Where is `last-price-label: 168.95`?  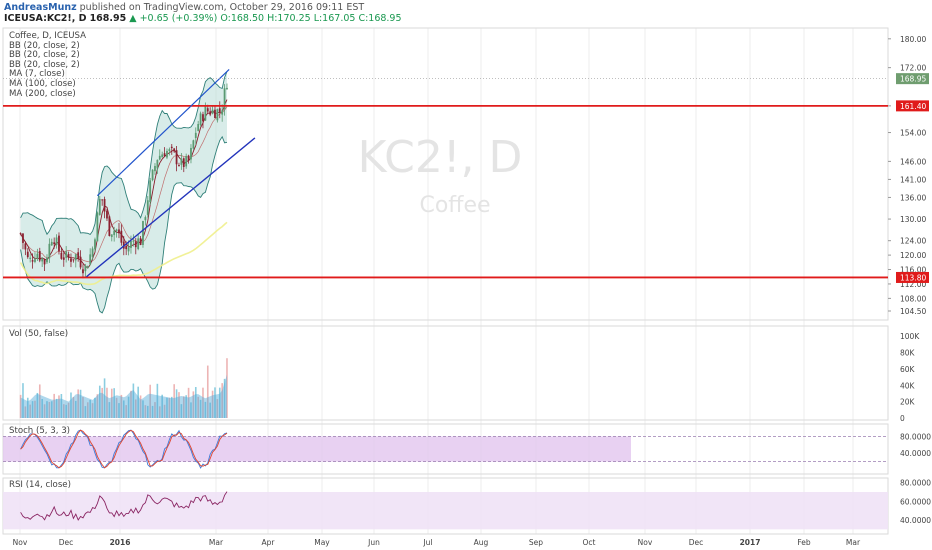
last-price-label: 168.95 is located at coordinates (913, 79).